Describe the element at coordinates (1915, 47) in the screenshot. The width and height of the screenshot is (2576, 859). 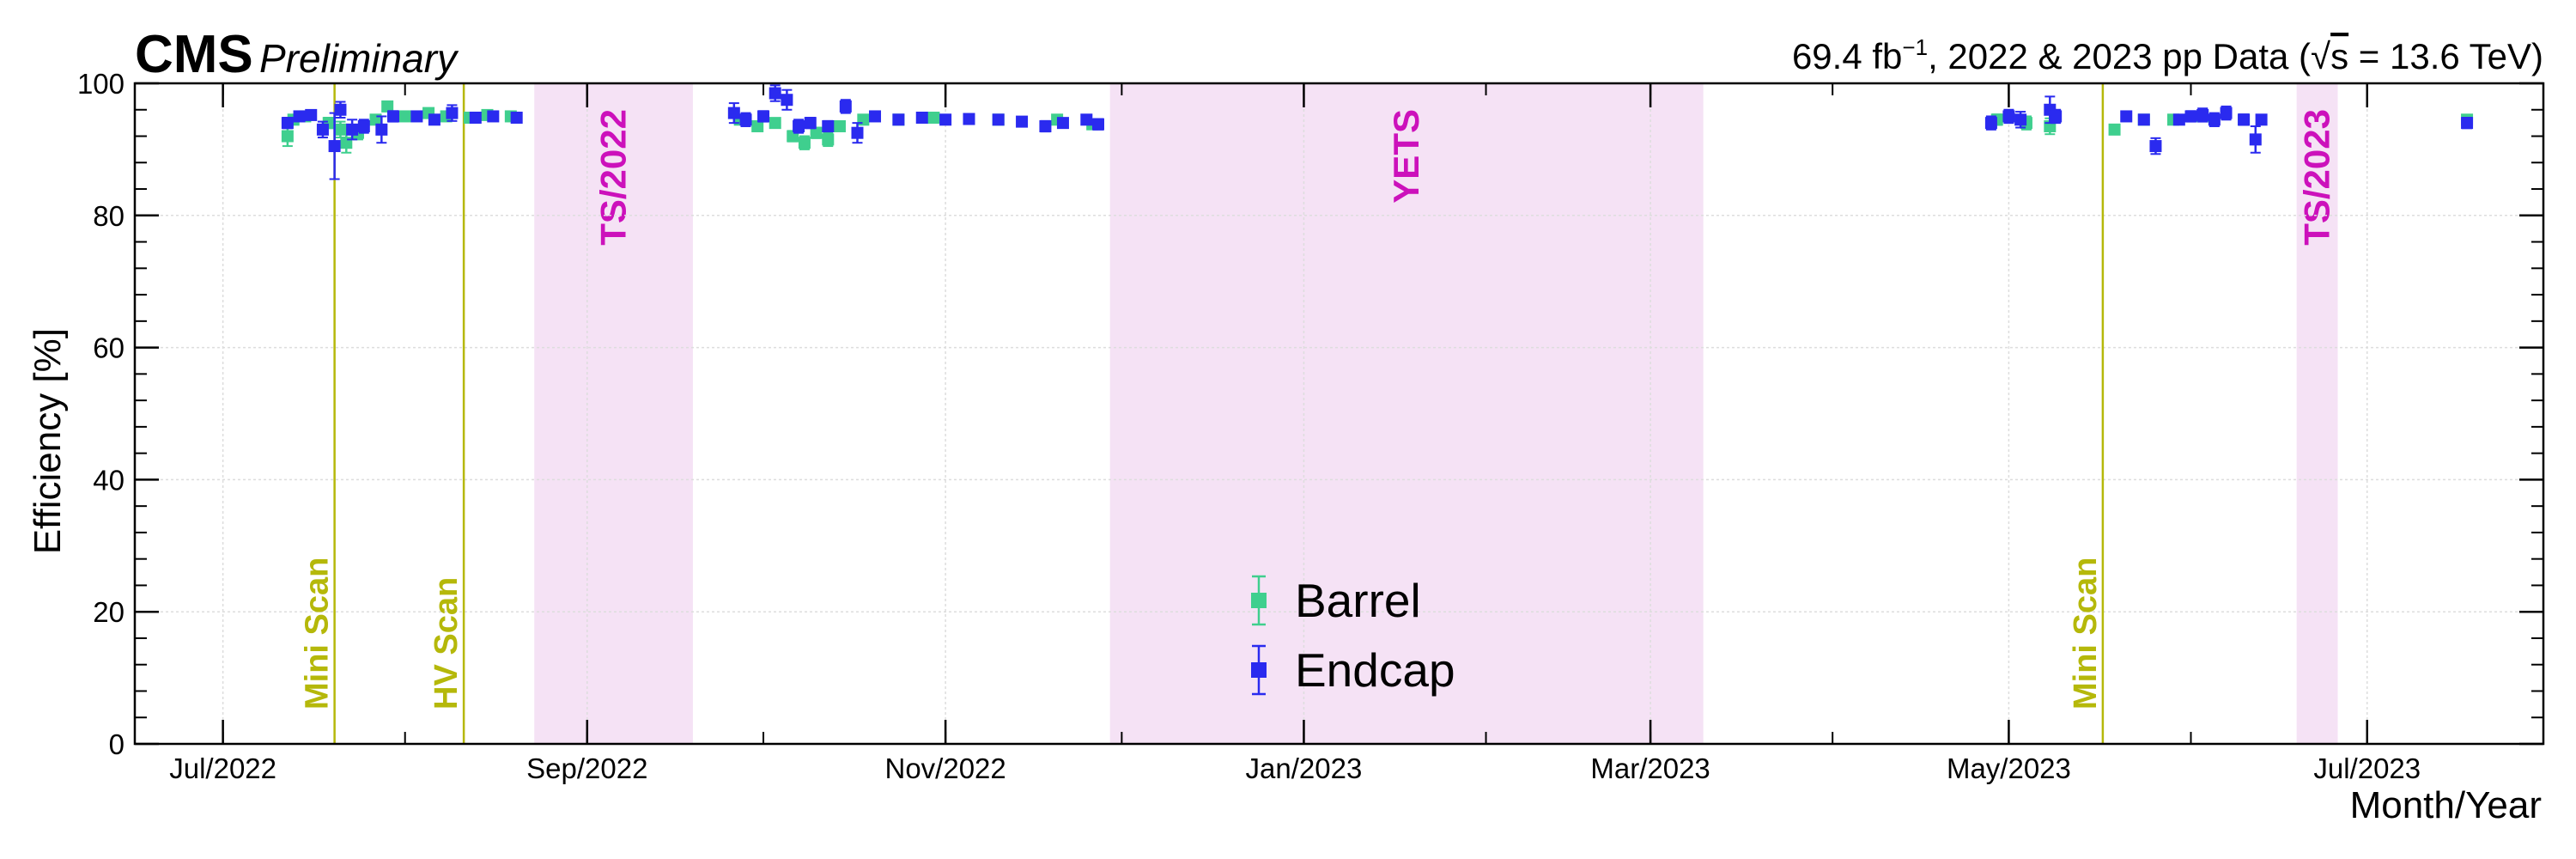
I see `lumi-exponent: −1` at that location.